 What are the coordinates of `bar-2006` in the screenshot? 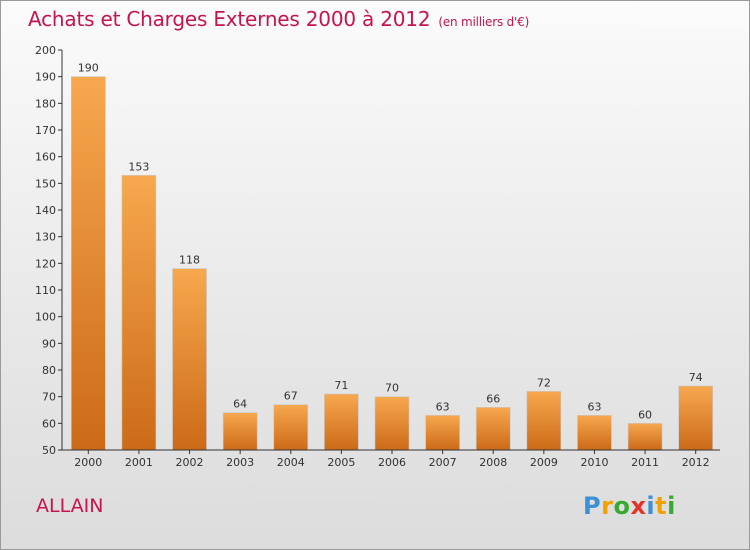 It's located at (392, 423).